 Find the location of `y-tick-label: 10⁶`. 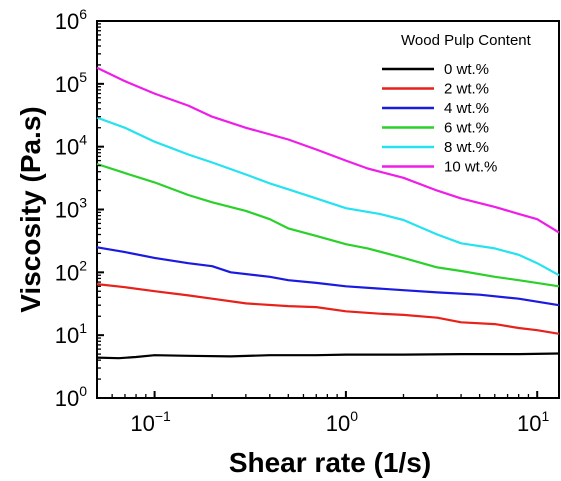

y-tick-label: 10⁶ is located at coordinates (71, 20).